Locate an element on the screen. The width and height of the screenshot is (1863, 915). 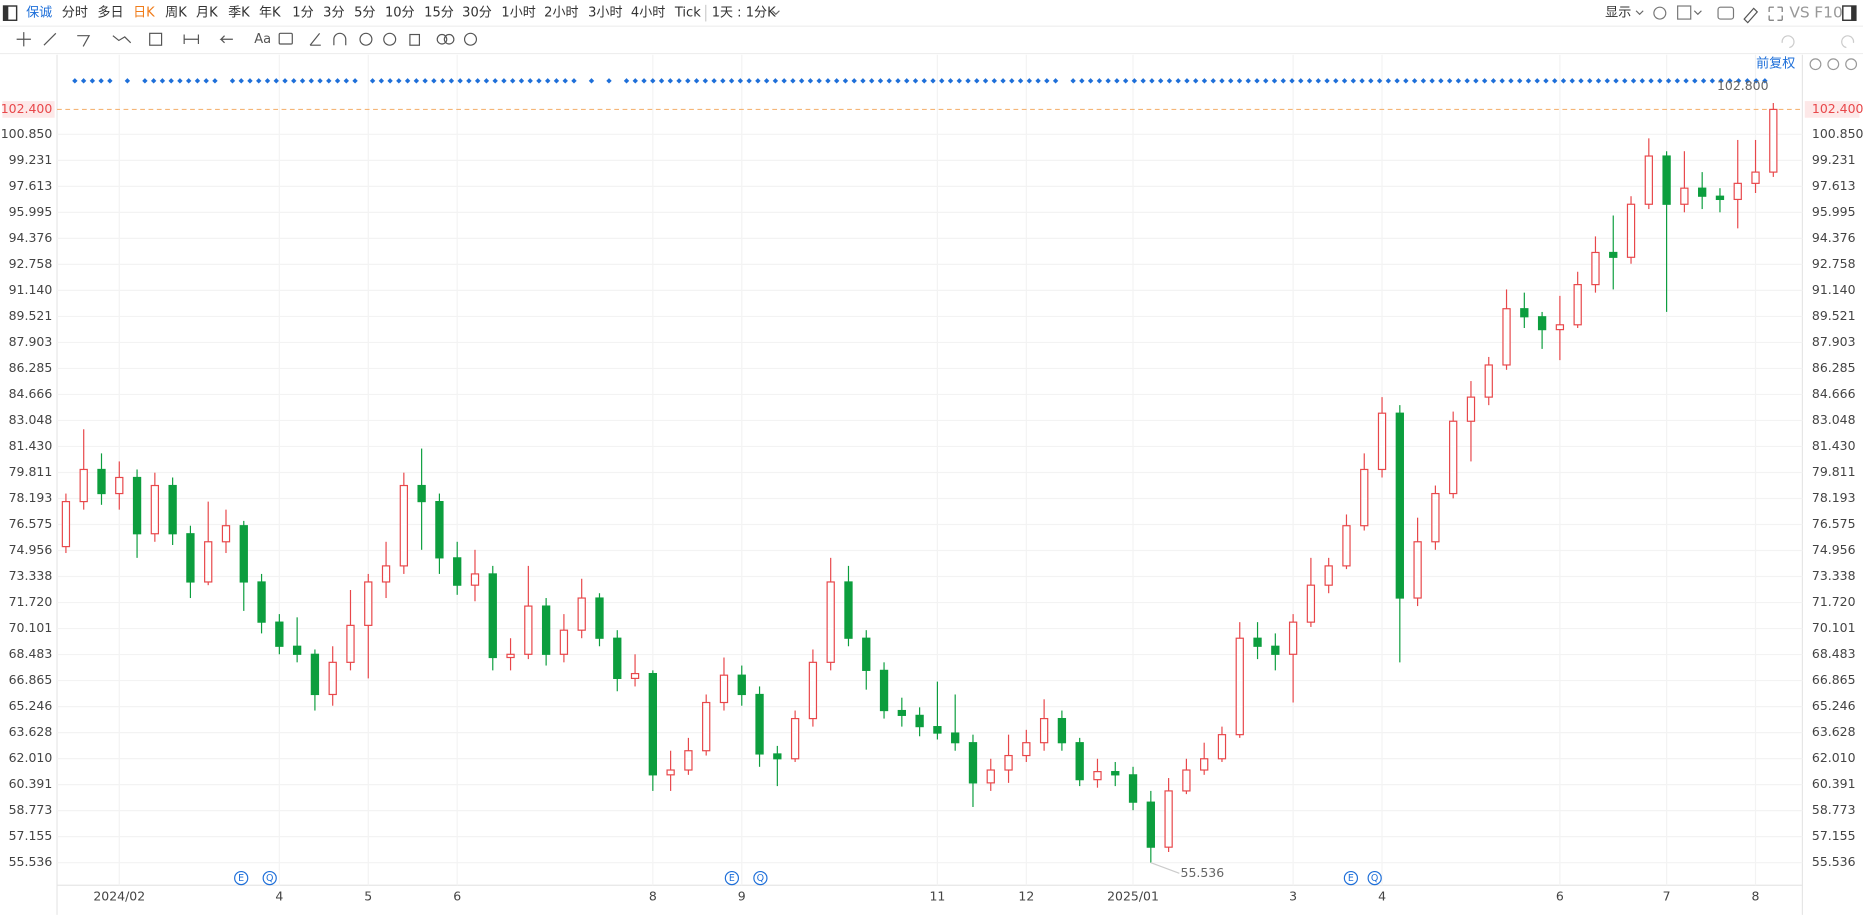
period-tab: 日K is located at coordinates (144, 13).